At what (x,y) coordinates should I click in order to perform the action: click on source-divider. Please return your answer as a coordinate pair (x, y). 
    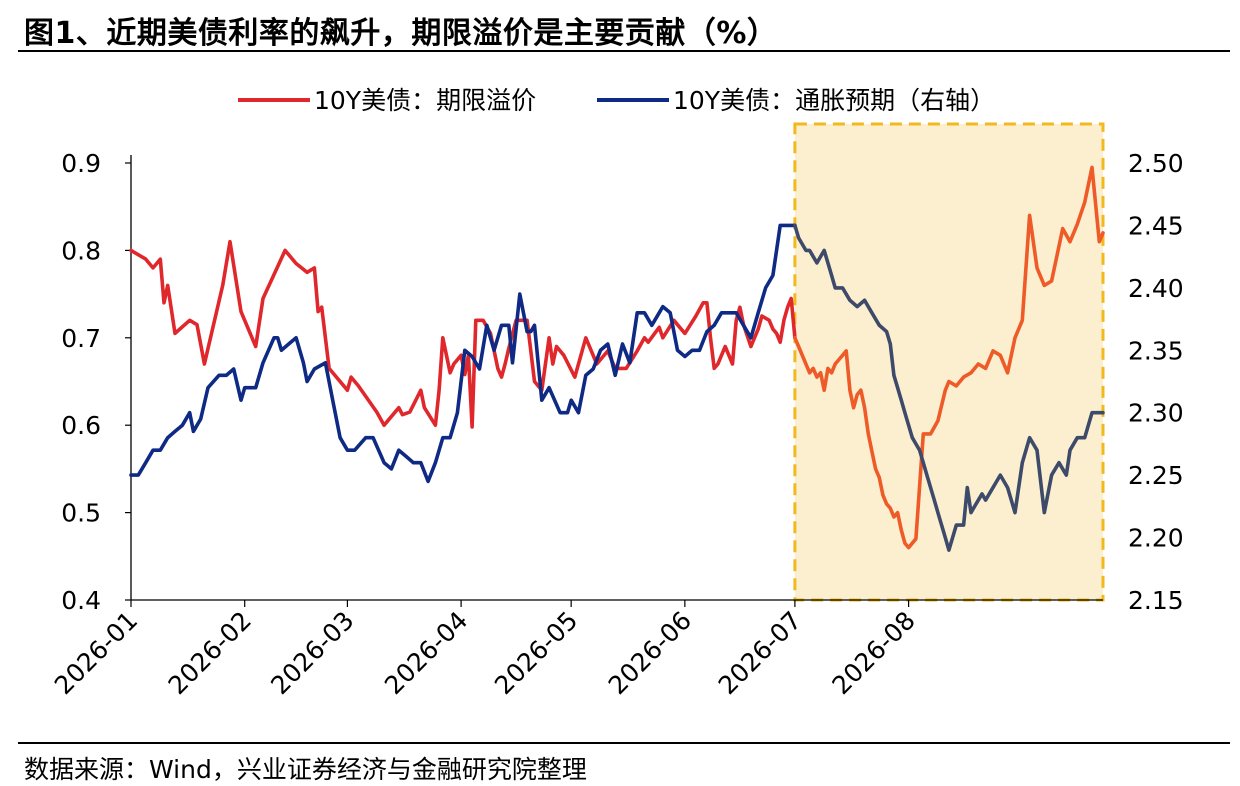
    Looking at the image, I should click on (624, 743).